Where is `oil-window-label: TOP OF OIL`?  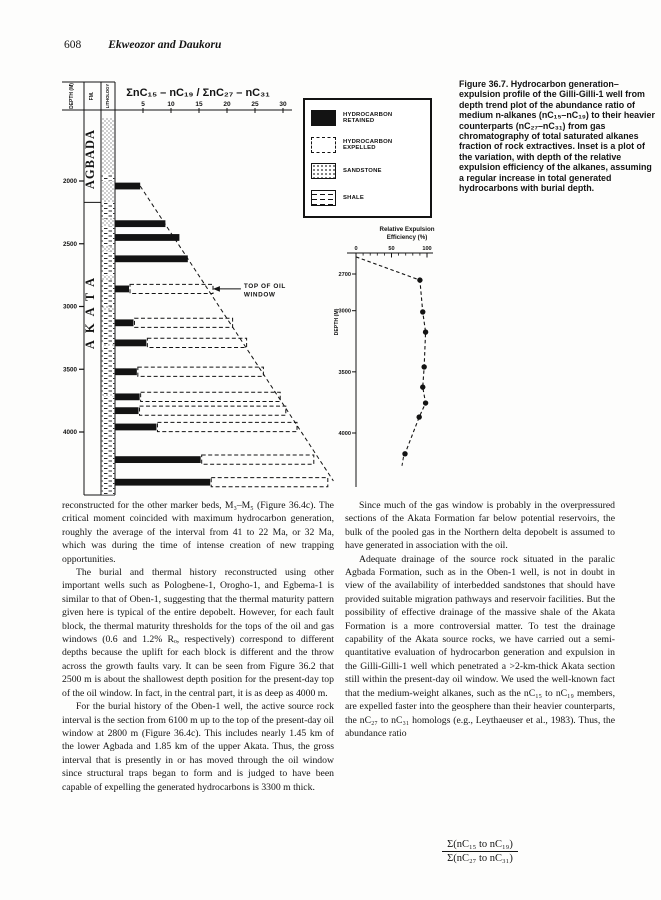 oil-window-label: TOP OF OIL is located at coordinates (265, 286).